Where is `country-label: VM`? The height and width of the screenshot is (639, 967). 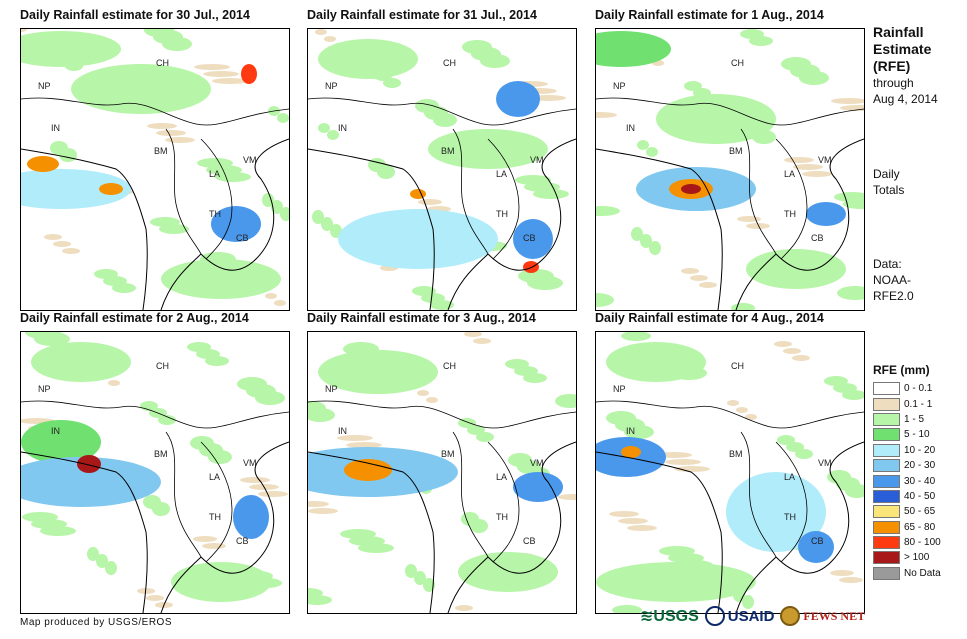
country-label: VM is located at coordinates (825, 160).